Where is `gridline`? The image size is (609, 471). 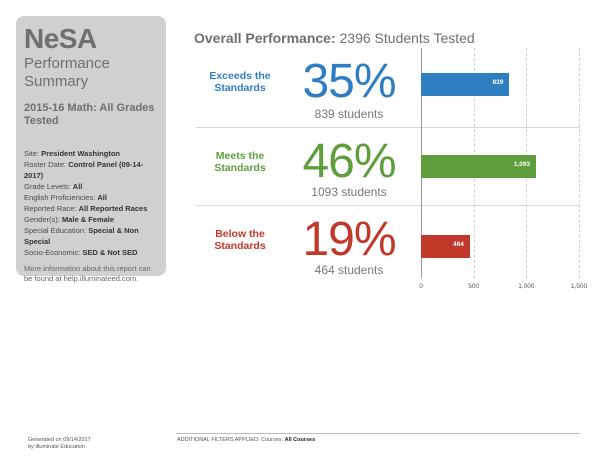 gridline is located at coordinates (579, 163).